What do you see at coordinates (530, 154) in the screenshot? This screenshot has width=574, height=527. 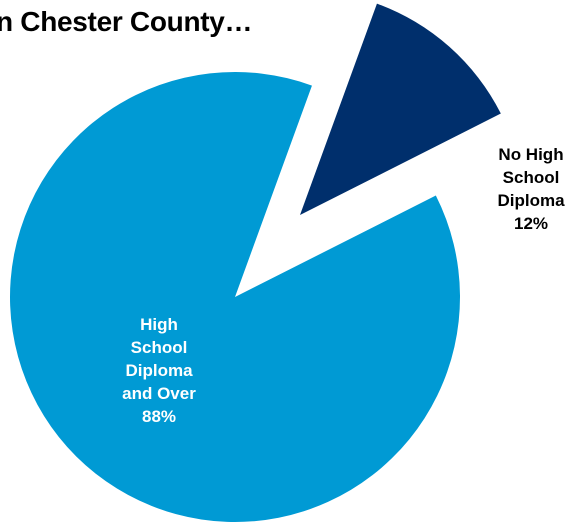 I see `slice-label-line: No High` at bounding box center [530, 154].